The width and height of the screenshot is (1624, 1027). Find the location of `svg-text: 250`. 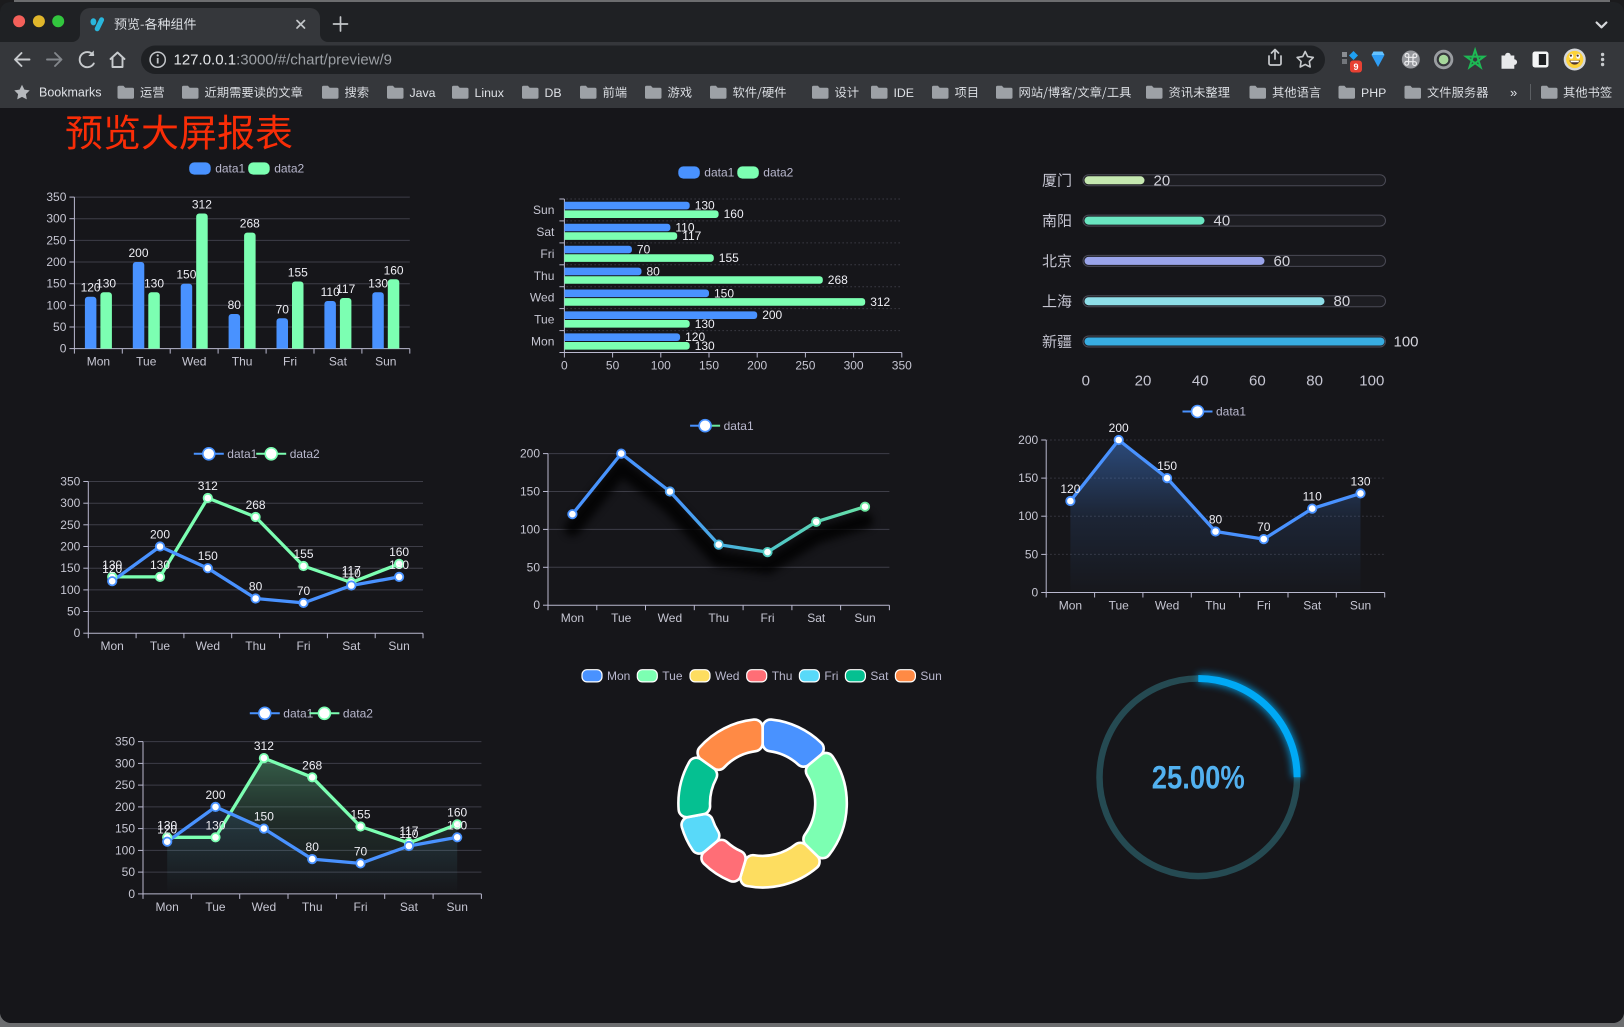

svg-text: 250 is located at coordinates (125, 785).